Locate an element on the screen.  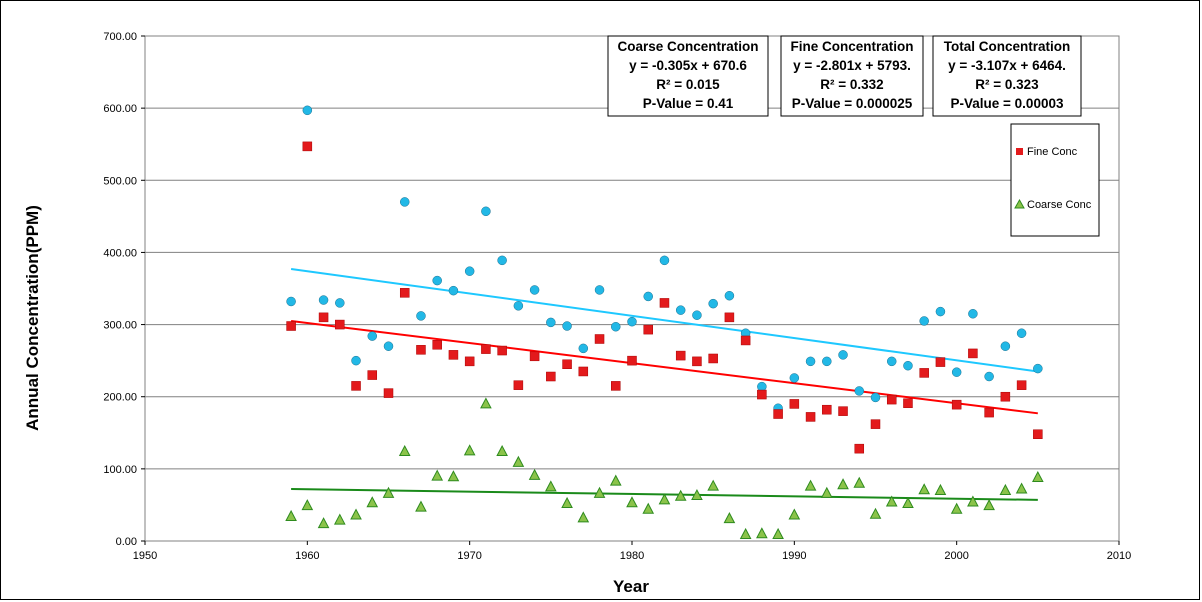
legend-marker-square is located at coordinates (1019, 151).